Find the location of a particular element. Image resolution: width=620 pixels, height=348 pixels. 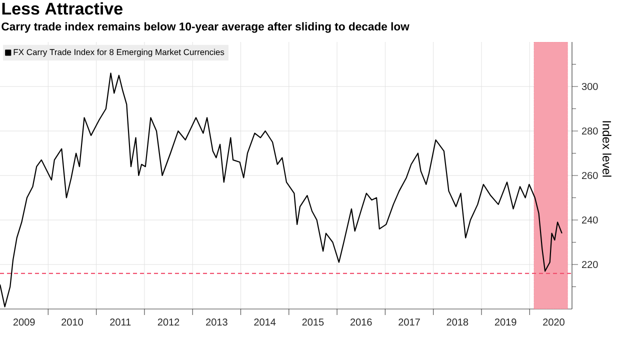

x-tick-label: 2017 is located at coordinates (409, 322).